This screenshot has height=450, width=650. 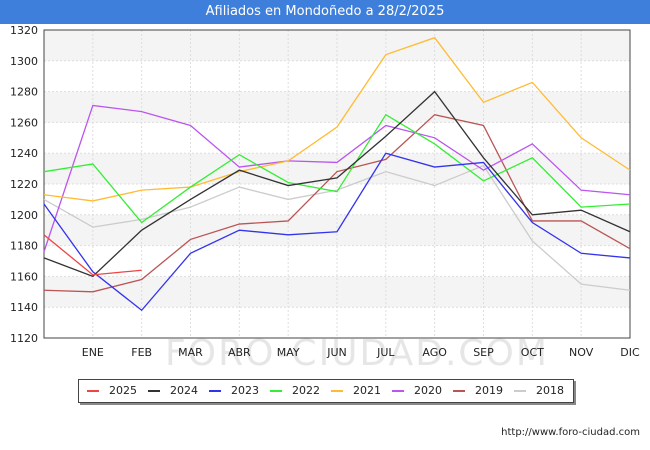 I want to click on legend-label: 2025, so click(x=123, y=390).